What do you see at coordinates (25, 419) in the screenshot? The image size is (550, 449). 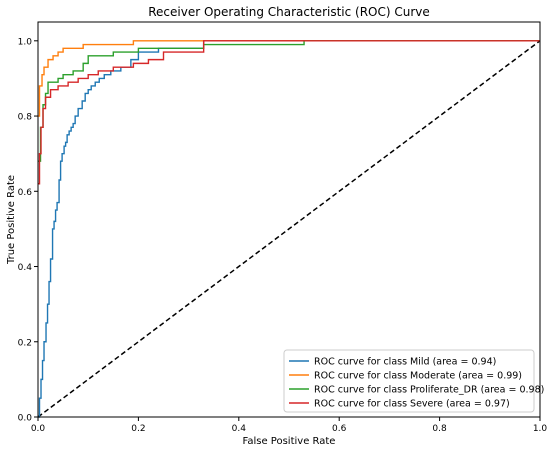 I see `y-tick-label: 0.0` at bounding box center [25, 419].